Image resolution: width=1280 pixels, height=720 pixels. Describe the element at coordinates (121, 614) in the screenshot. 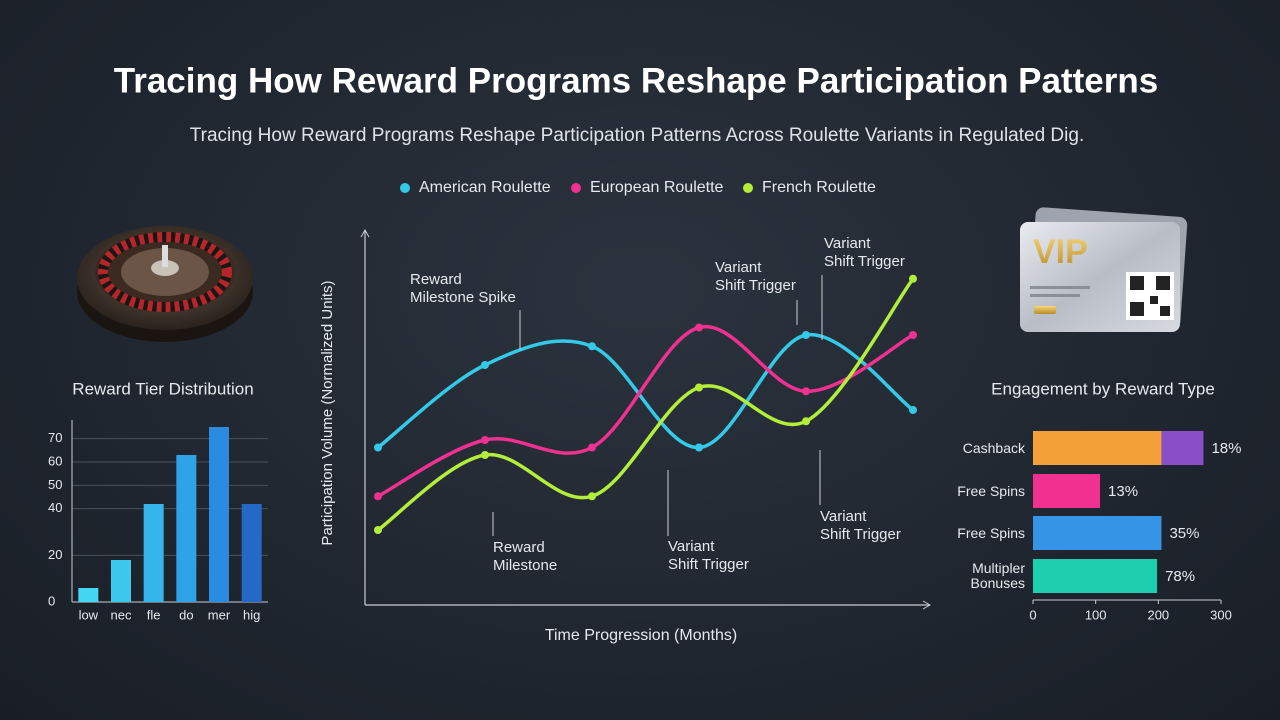

I see `x-tick-label: nec` at that location.